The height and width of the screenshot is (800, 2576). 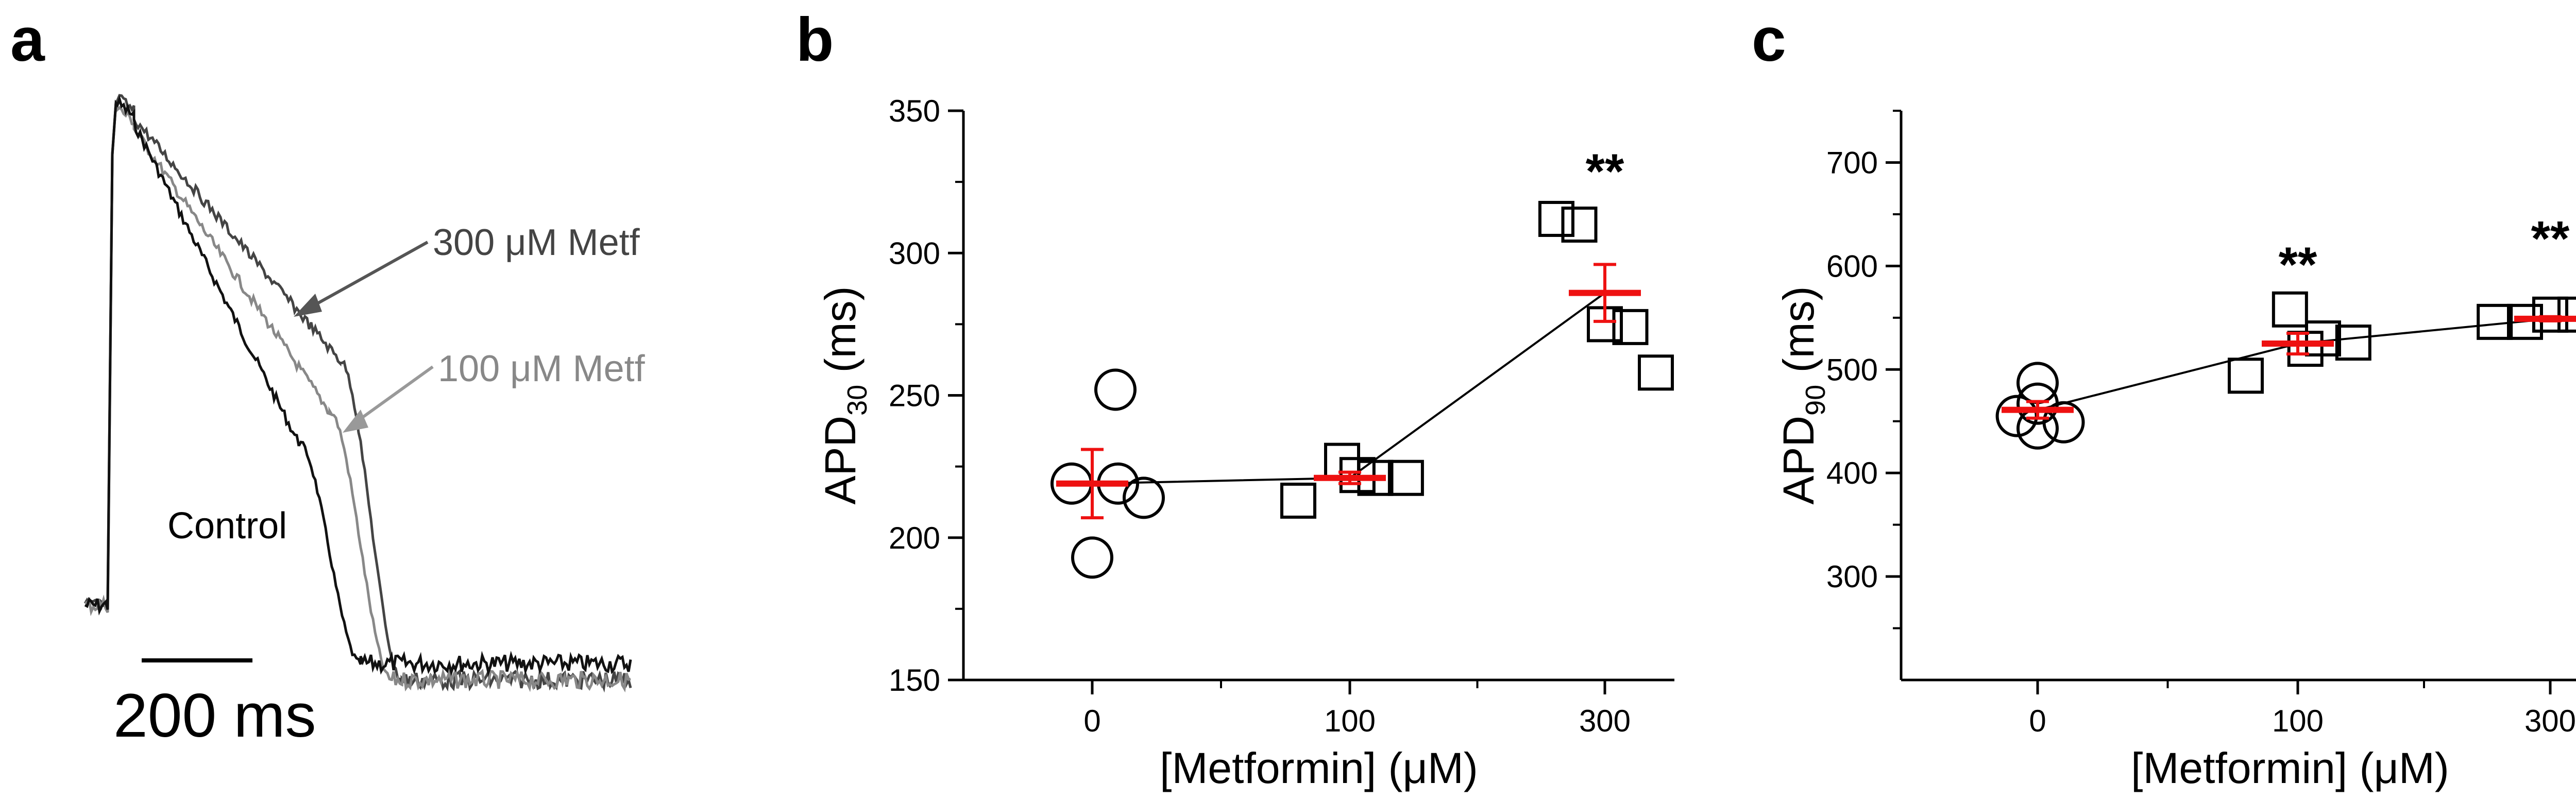 I want to click on y-tick-label-c: 700, so click(x=1852, y=162).